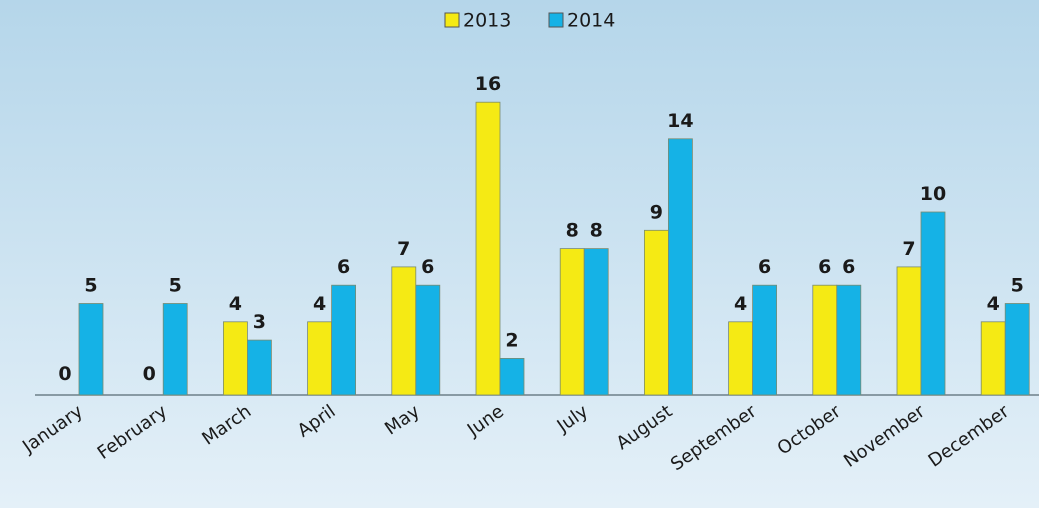 This screenshot has height=508, width=1039. I want to click on value-label: 16, so click(488, 84).